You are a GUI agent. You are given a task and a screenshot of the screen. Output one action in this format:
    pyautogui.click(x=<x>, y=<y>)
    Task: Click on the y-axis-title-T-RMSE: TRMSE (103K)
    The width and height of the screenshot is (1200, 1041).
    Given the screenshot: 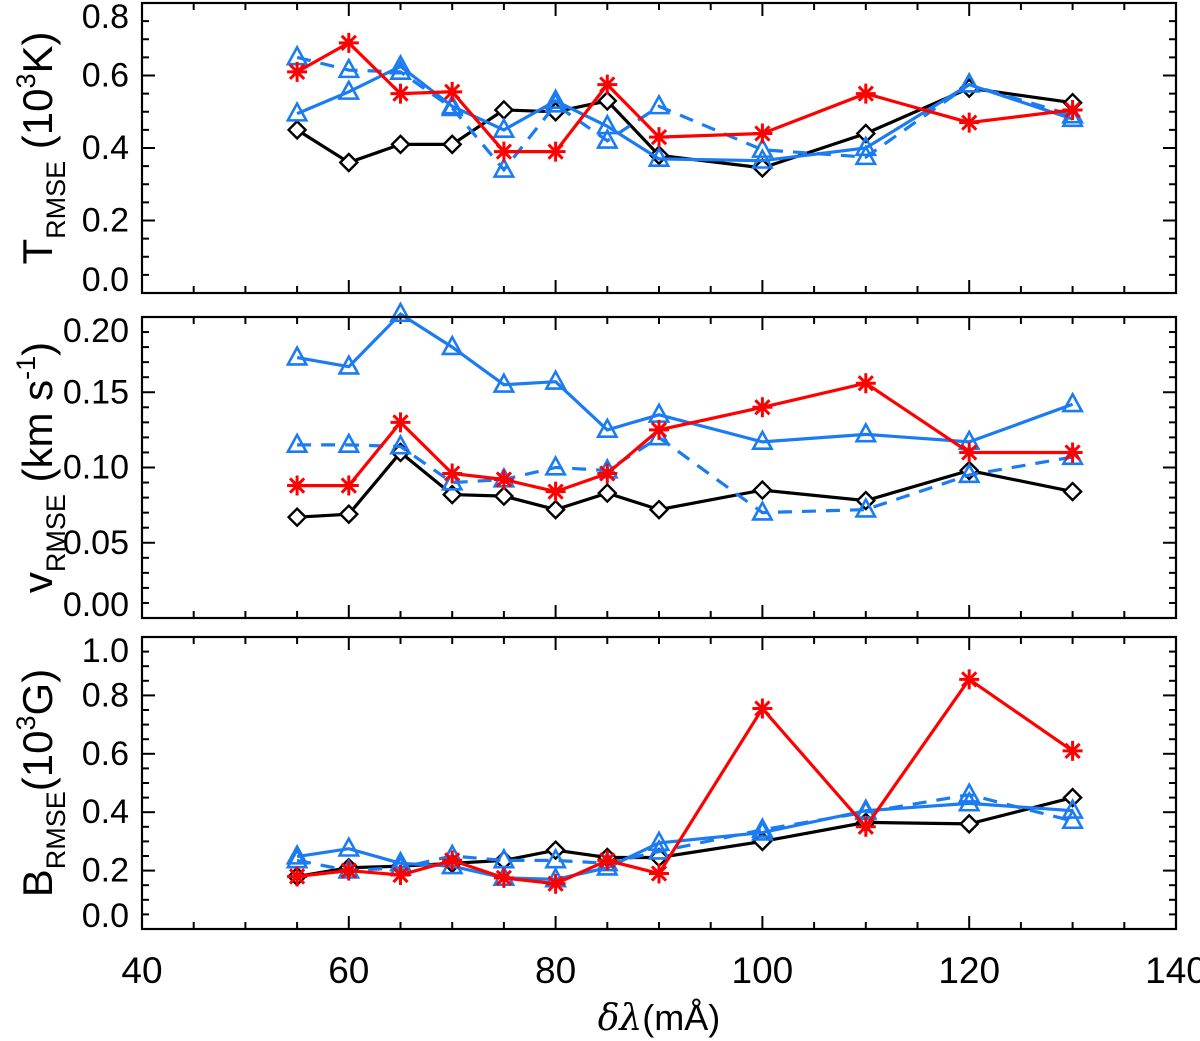 What is the action you would take?
    pyautogui.click(x=41, y=147)
    